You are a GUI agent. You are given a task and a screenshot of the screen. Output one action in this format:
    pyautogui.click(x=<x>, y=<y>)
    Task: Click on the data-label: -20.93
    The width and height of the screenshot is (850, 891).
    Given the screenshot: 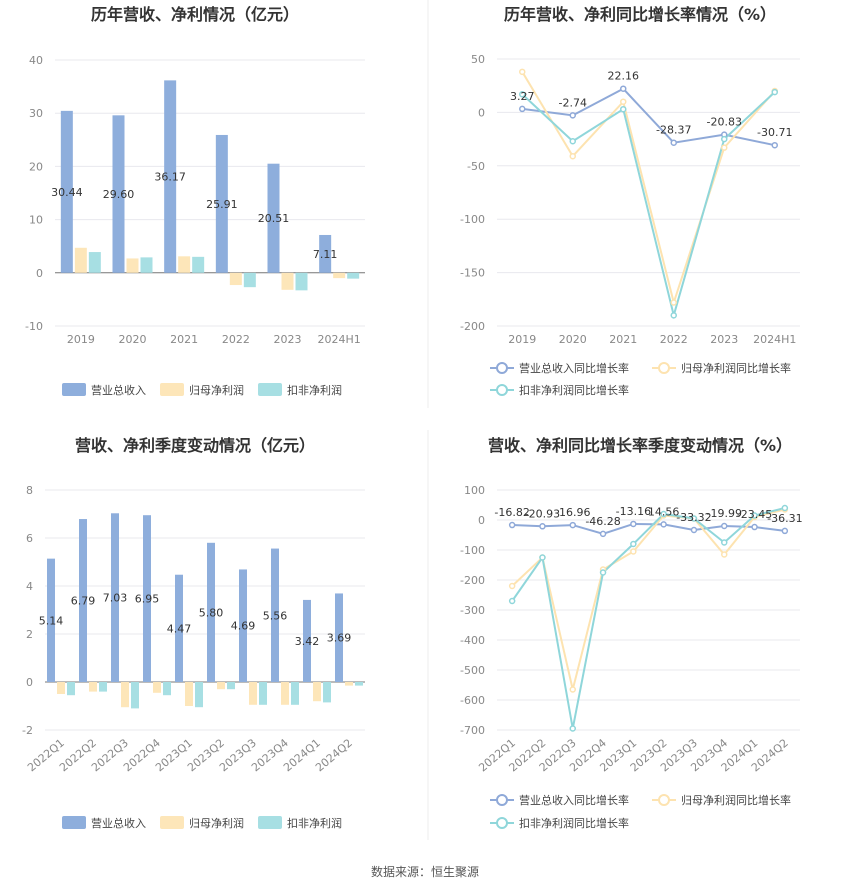 What is the action you would take?
    pyautogui.click(x=542, y=513)
    